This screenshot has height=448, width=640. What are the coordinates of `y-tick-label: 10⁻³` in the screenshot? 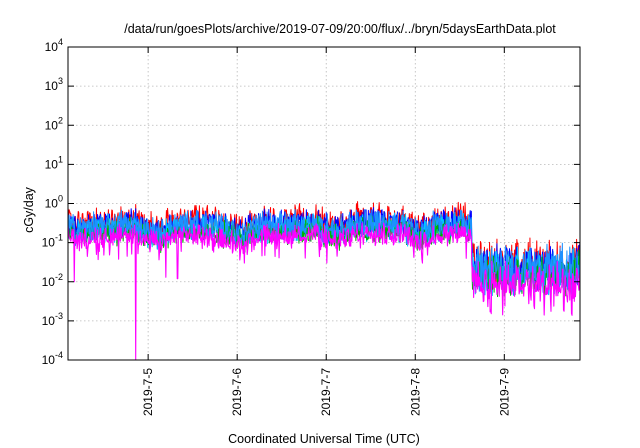 It's located at (52, 319).